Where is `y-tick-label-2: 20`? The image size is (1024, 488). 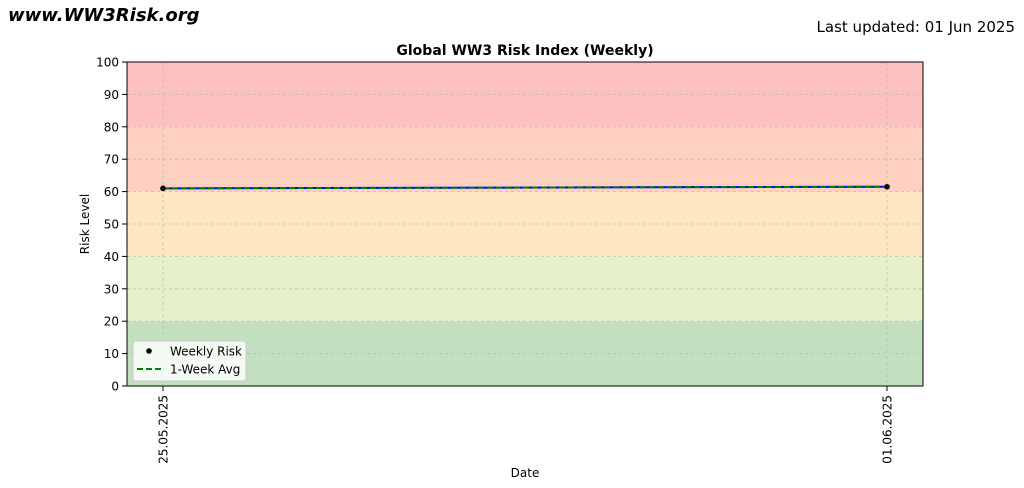 y-tick-label-2: 20 is located at coordinates (111, 322).